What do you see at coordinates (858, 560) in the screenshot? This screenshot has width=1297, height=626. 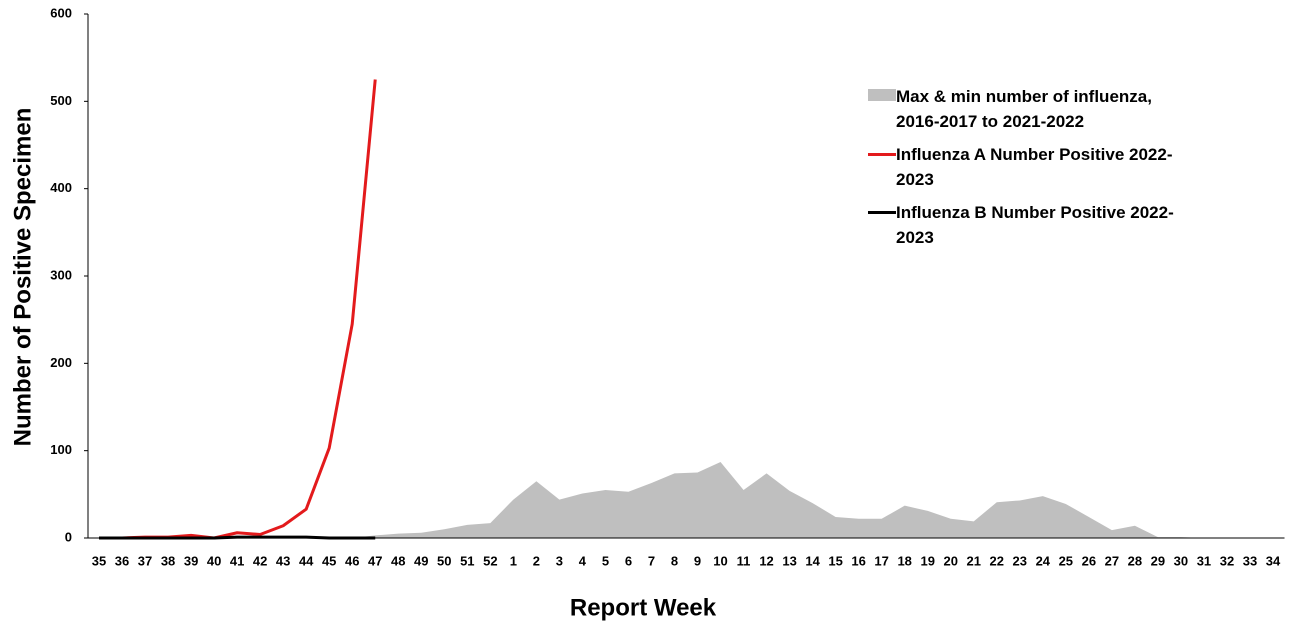 I see `x-tick-label: 16` at bounding box center [858, 560].